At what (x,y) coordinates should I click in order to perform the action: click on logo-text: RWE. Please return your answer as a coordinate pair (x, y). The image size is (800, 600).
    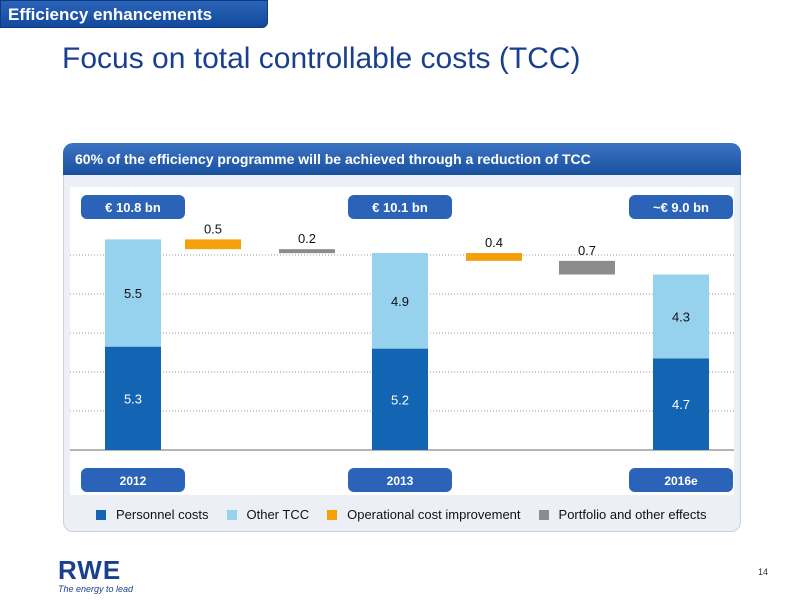
    Looking at the image, I should click on (90, 570).